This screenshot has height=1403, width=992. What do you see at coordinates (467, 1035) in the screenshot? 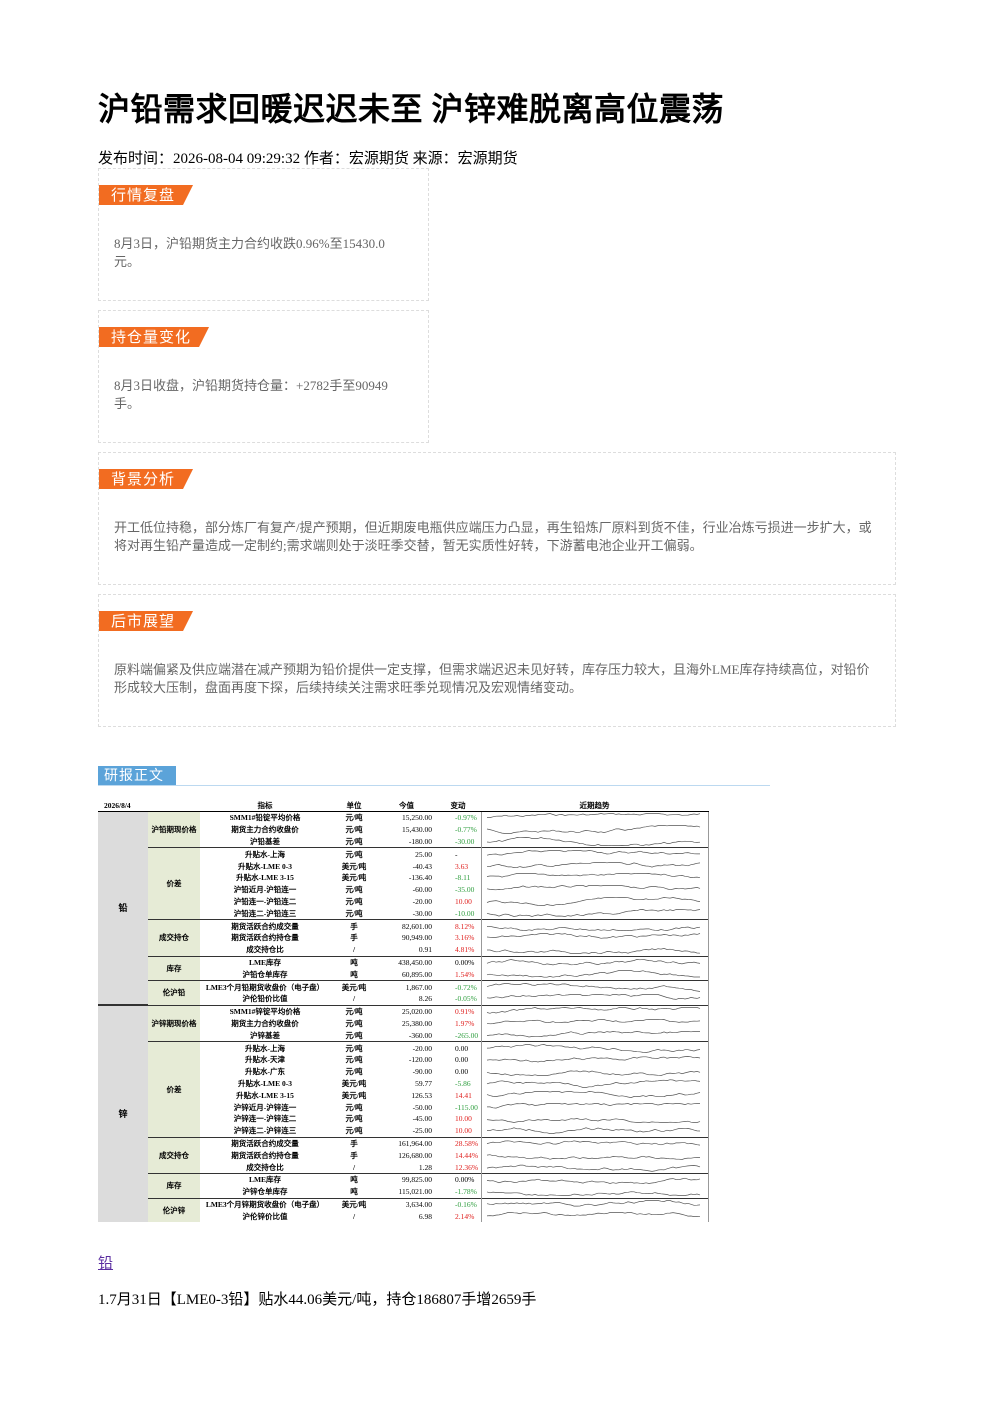
I see `change-cell: -265.00` at bounding box center [467, 1035].